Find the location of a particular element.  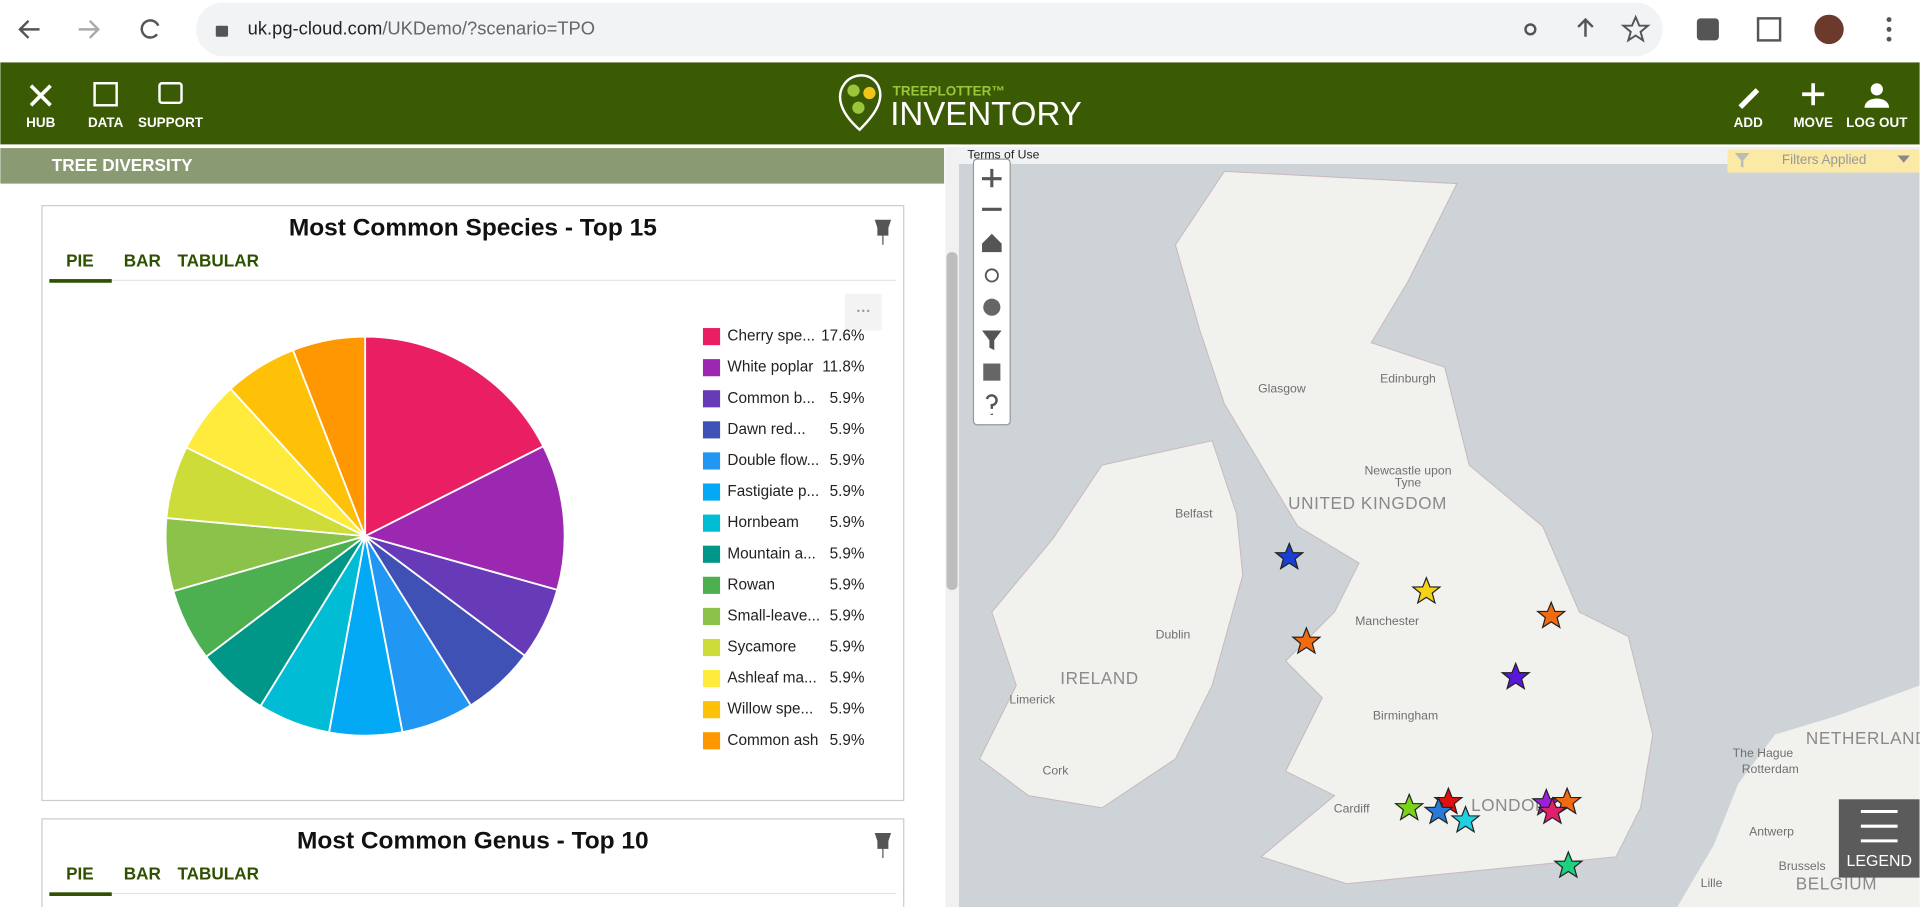

nav-hub: HUB is located at coordinates (40, 122).